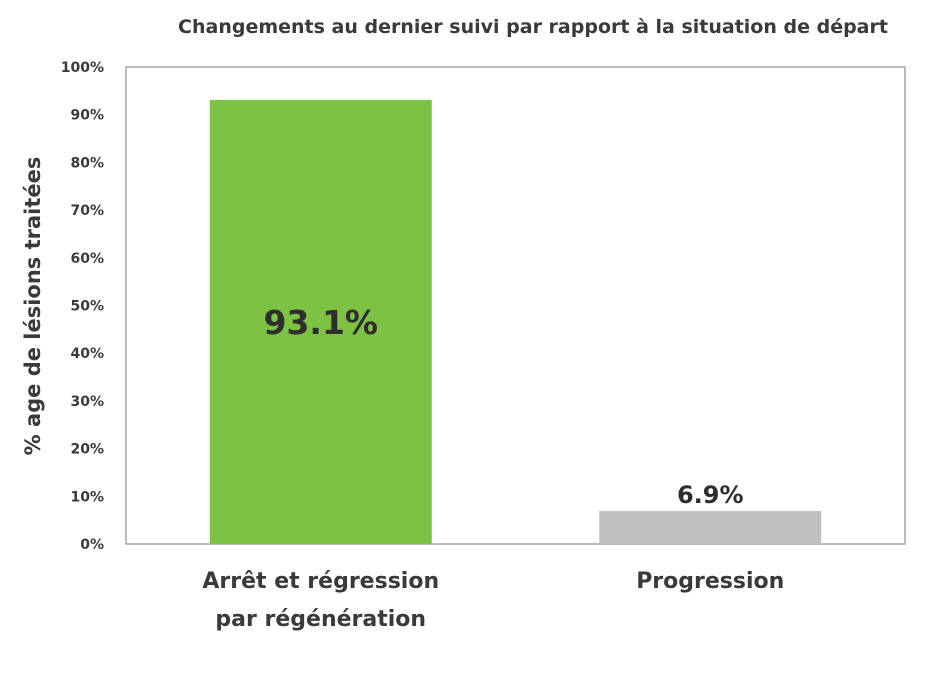 This screenshot has width=929, height=674. What do you see at coordinates (320, 581) in the screenshot?
I see `x-tick-label: Arrêt et régression` at bounding box center [320, 581].